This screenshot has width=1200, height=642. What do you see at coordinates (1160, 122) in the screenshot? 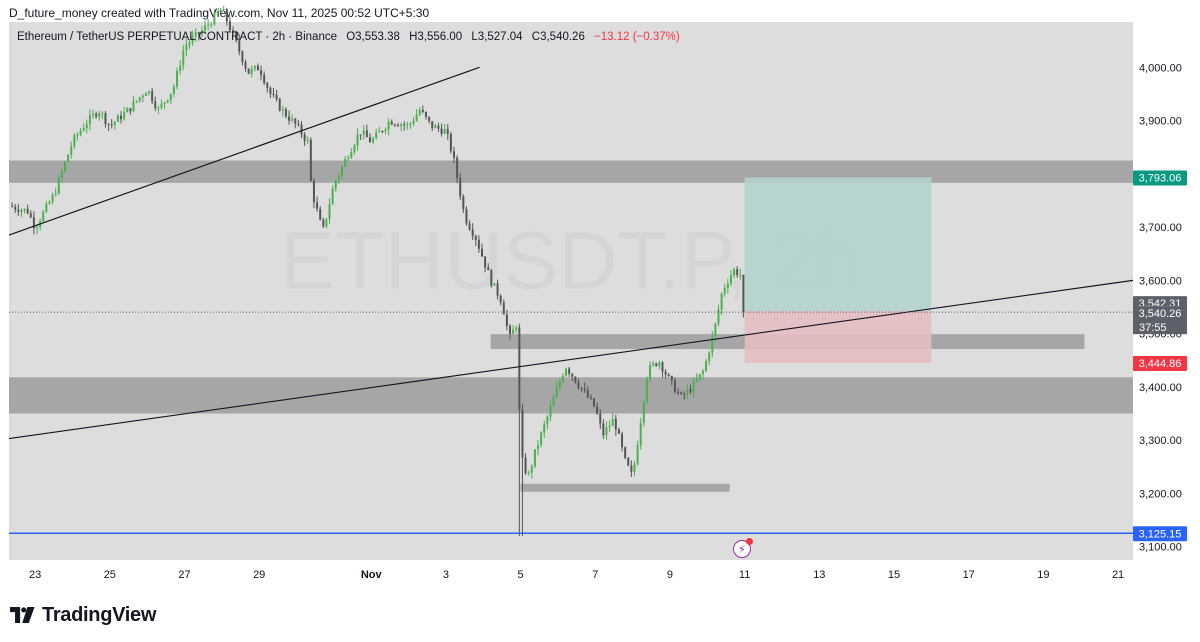
I see `y-tick-label-1: 3,900.00` at bounding box center [1160, 122].